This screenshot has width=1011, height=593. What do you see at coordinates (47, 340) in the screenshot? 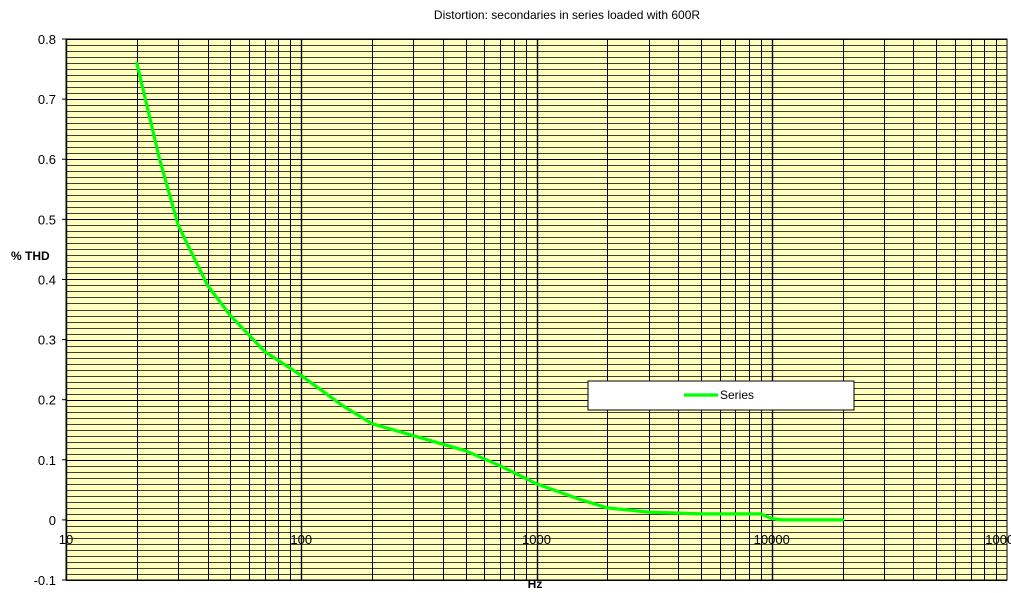
I see `y-tick-label: 0.3` at bounding box center [47, 340].